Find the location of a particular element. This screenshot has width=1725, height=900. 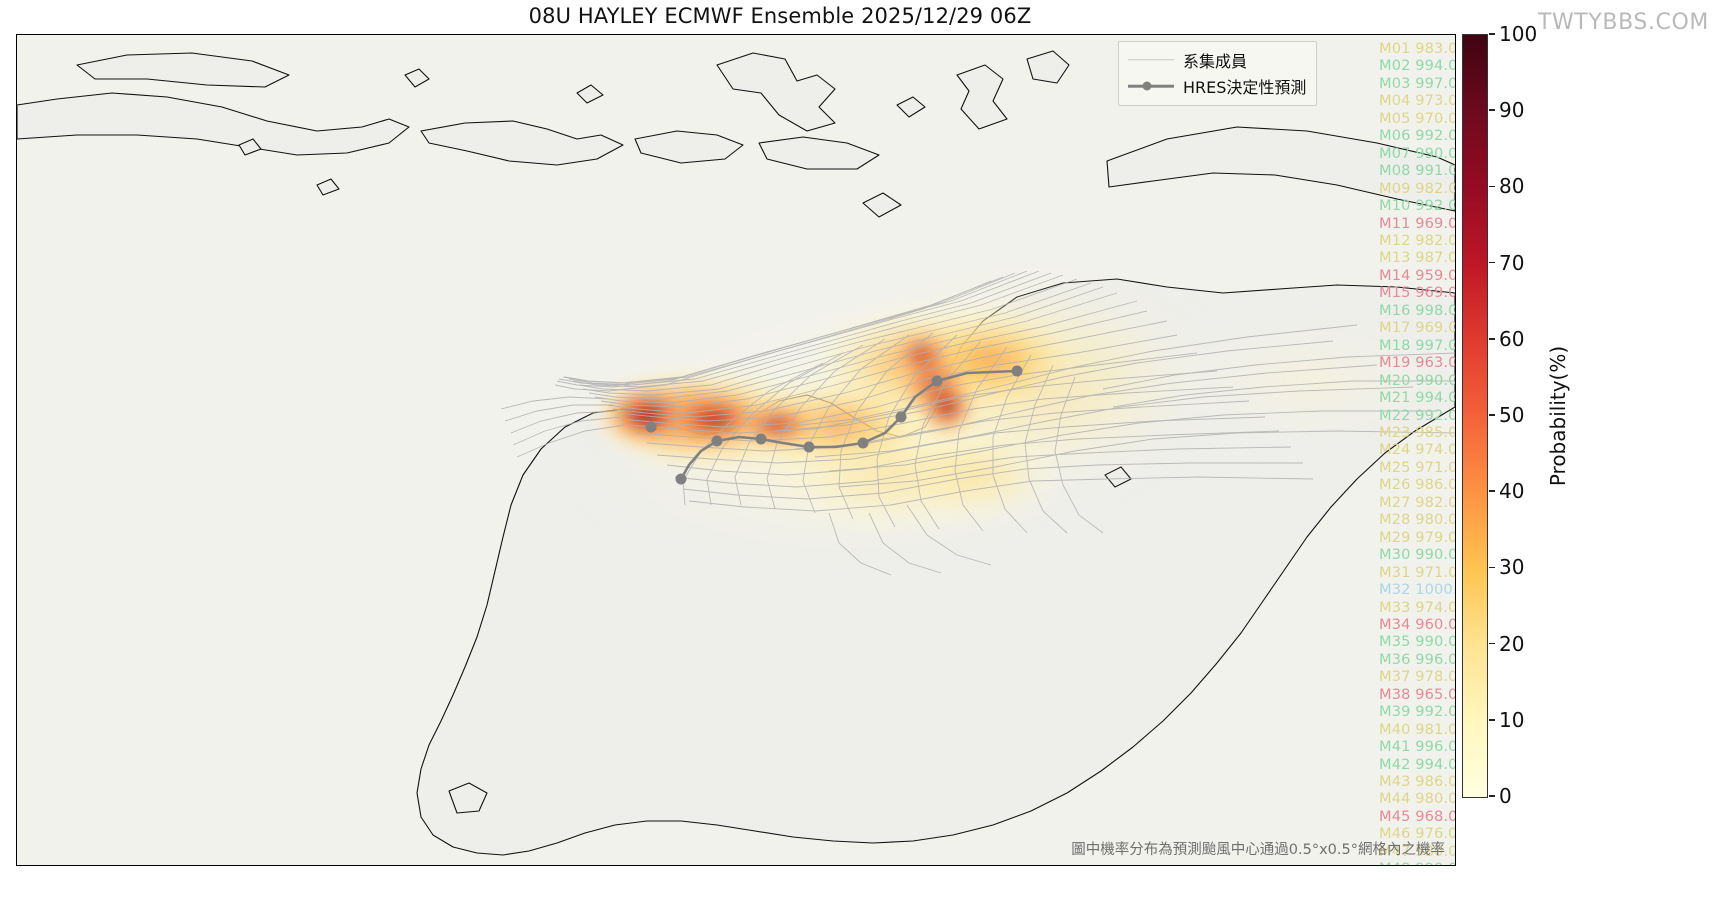

member-row: M41 996.0 hPa is located at coordinates (1417, 747).